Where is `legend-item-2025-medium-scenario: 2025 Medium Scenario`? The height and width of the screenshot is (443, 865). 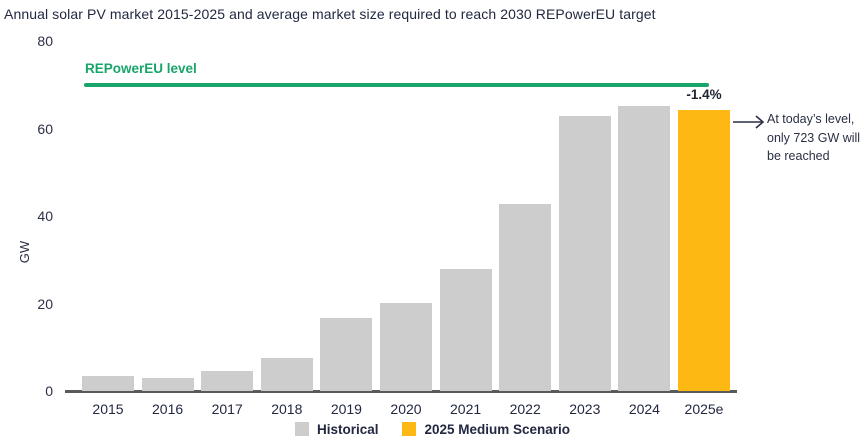
legend-item-2025-medium-scenario: 2025 Medium Scenario is located at coordinates (486, 429).